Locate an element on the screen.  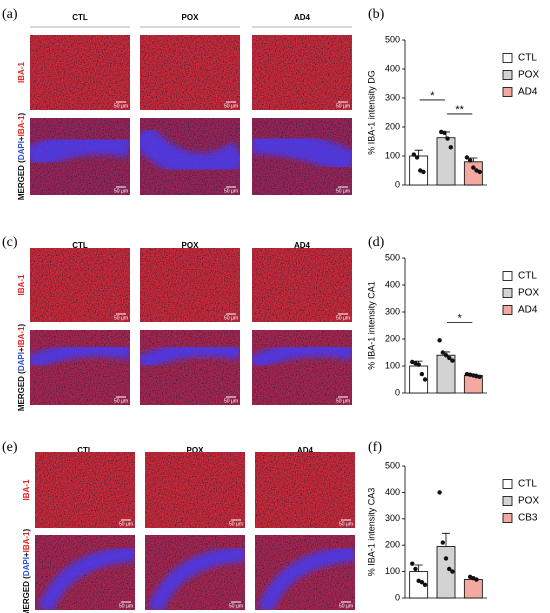
panel-label: (a) is located at coordinates (10, 14).